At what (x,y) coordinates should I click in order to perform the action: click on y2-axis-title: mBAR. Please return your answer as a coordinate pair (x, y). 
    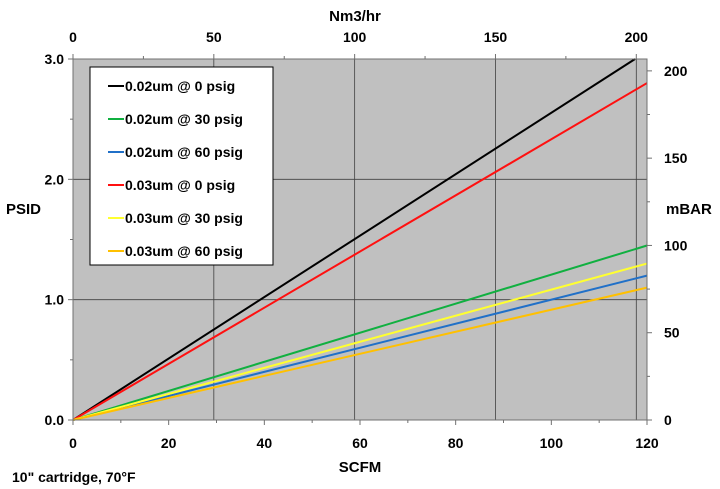
    Looking at the image, I should click on (689, 209).